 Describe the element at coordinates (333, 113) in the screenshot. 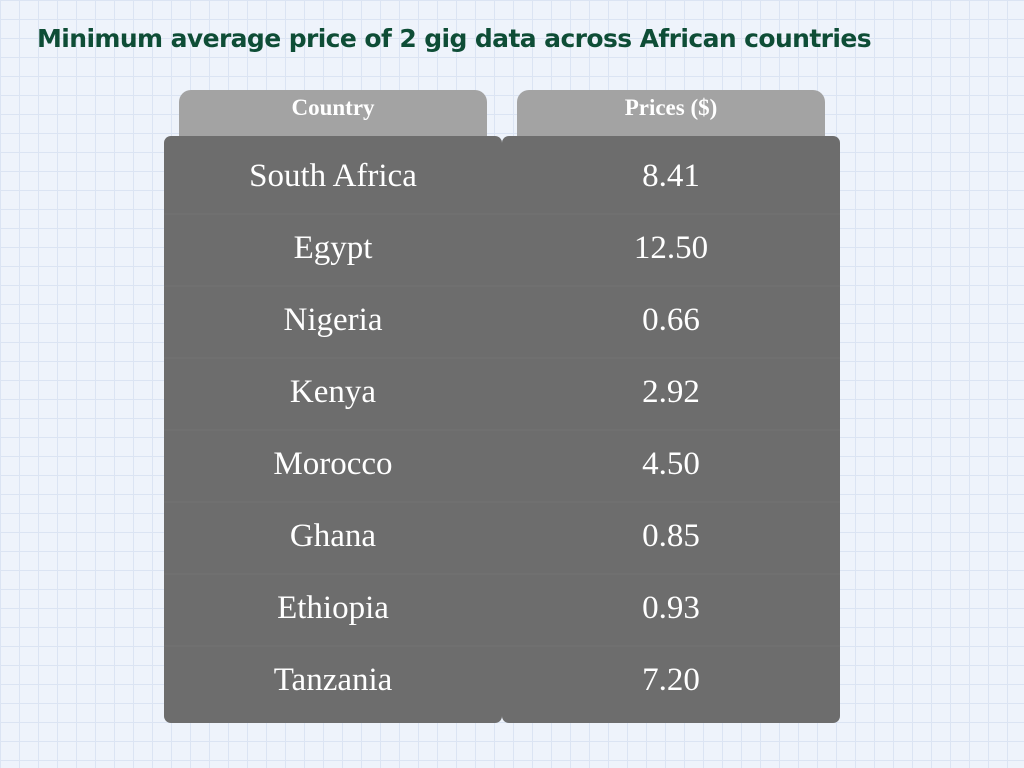

I see `column-header-country: Country` at that location.